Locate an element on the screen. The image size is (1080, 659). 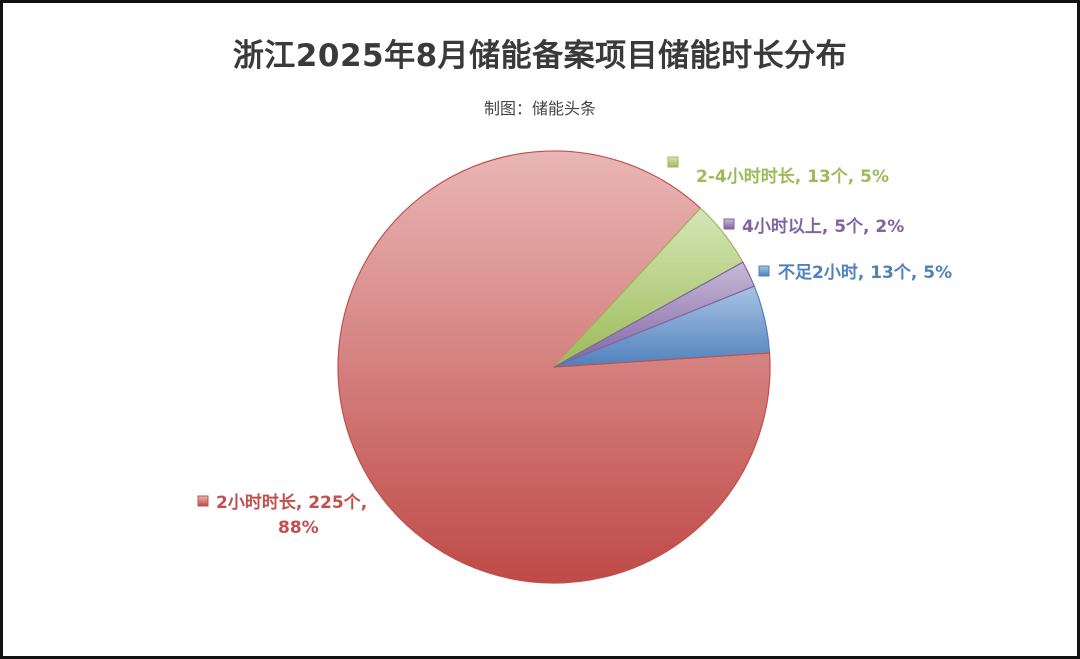
legend-marker-2h is located at coordinates (203, 501).